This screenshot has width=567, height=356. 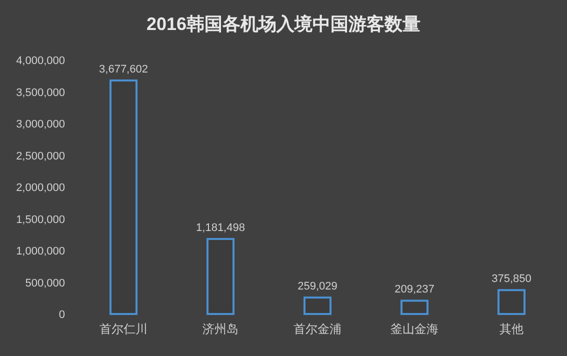 What do you see at coordinates (40, 124) in the screenshot?
I see `y-tick-label: 3,000,000` at bounding box center [40, 124].